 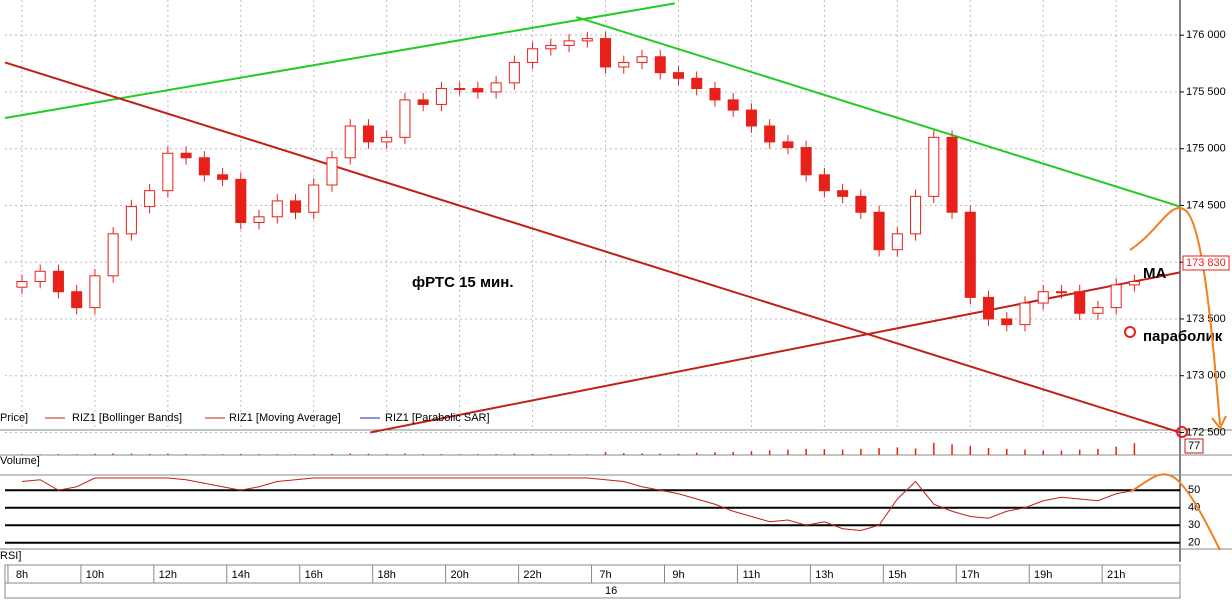 I want to click on y-tick-label: 172 500, so click(x=1206, y=432).